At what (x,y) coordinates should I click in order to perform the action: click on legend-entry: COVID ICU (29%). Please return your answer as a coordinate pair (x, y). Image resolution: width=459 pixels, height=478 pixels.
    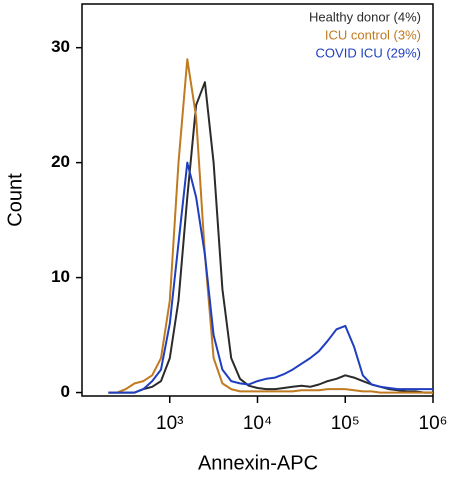
    Looking at the image, I should click on (368, 52).